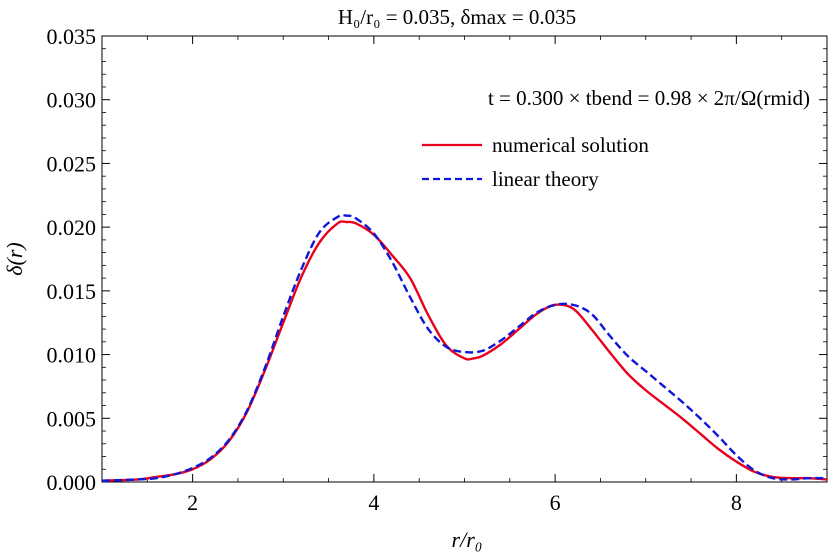  I want to click on y-axis-title: δ(r), so click(14, 258).